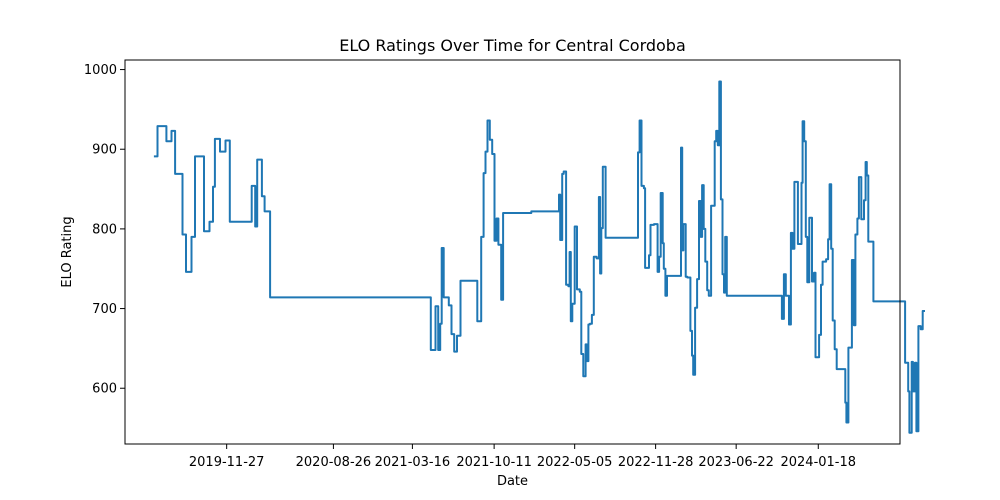  Describe the element at coordinates (575, 462) in the screenshot. I see `x-tick-label: 2022-05-05` at that location.